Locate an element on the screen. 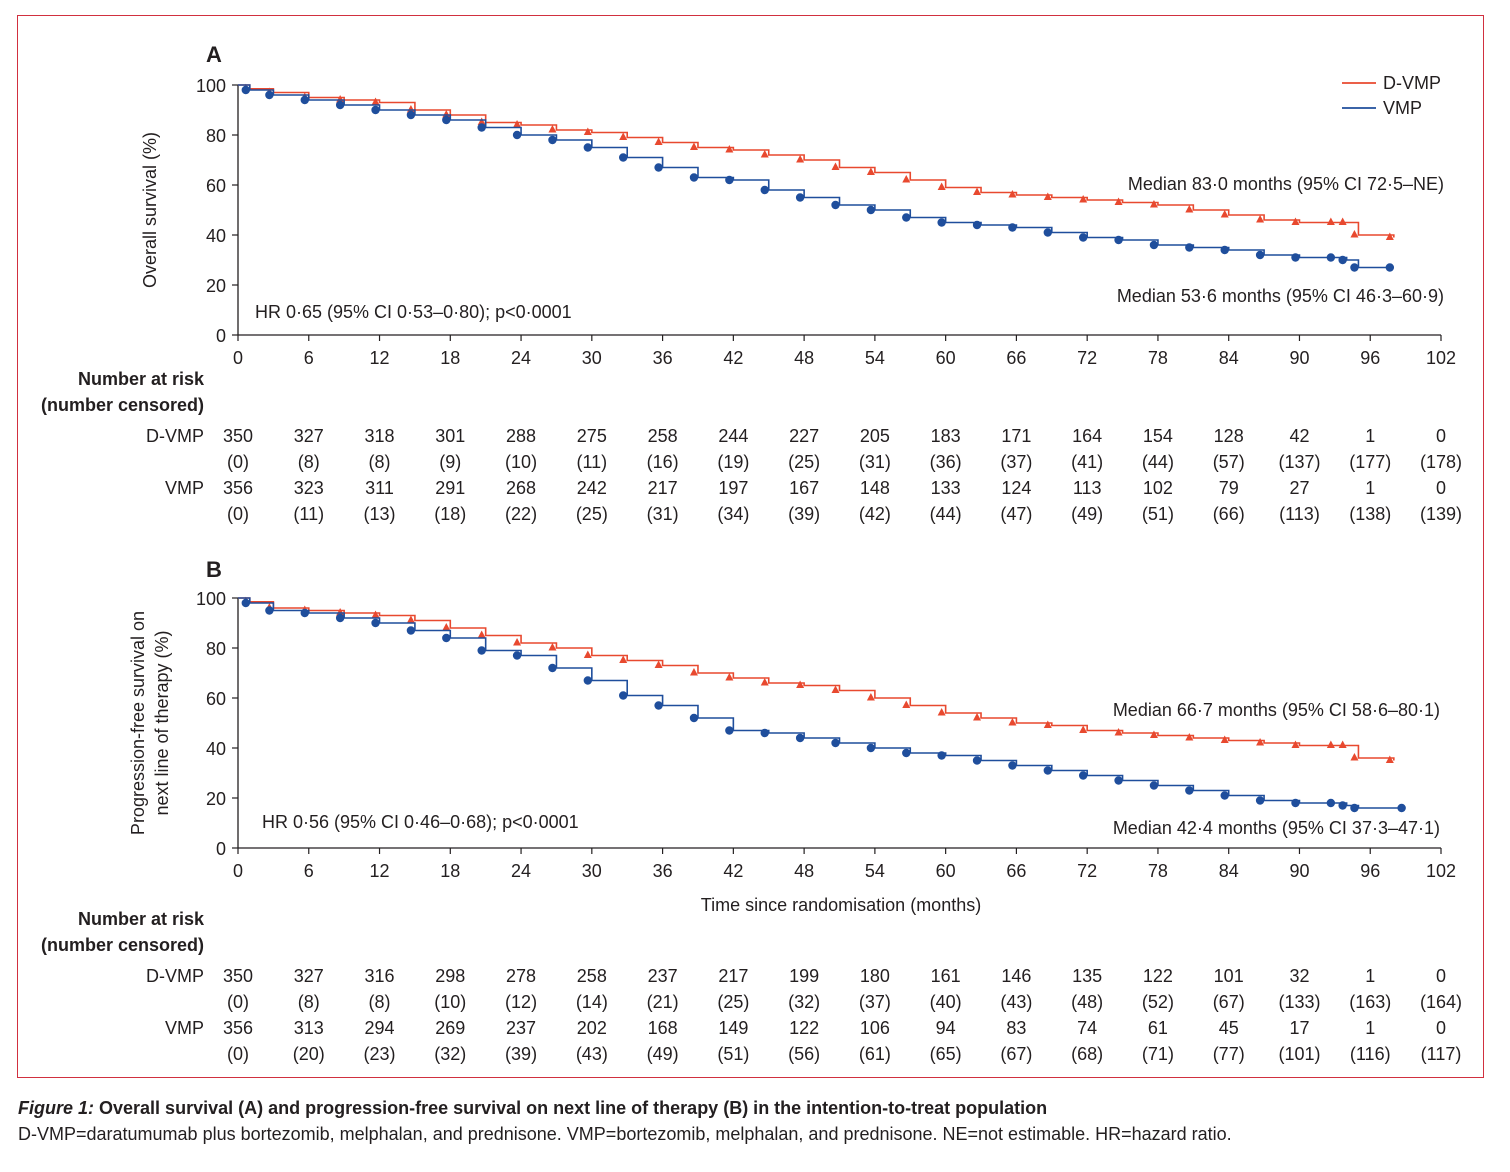  panel-a-y-tick-label: 60 is located at coordinates (216, 186).